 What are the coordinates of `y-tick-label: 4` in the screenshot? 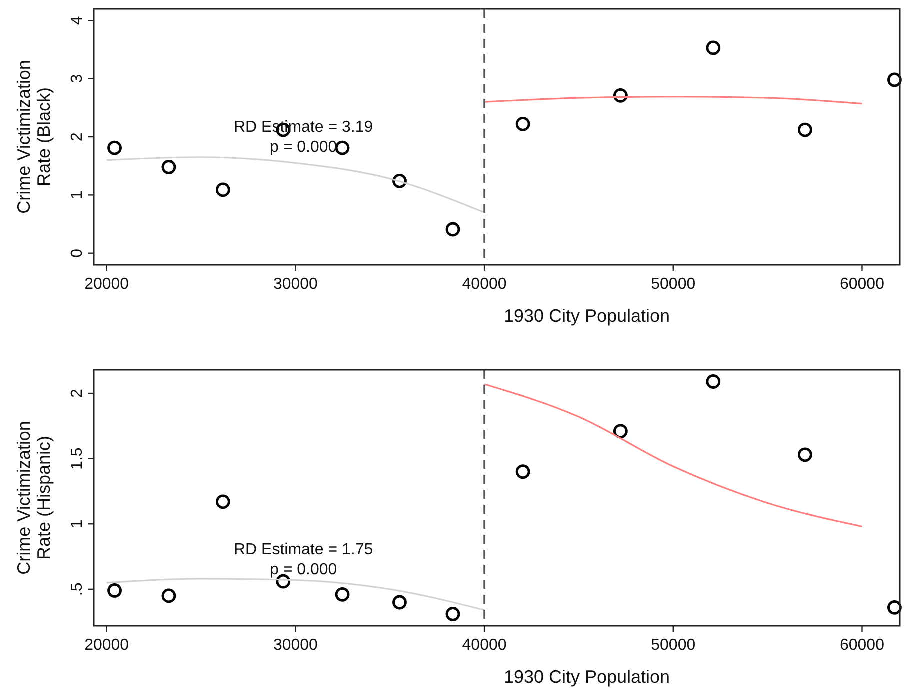 It's located at (77, 21).